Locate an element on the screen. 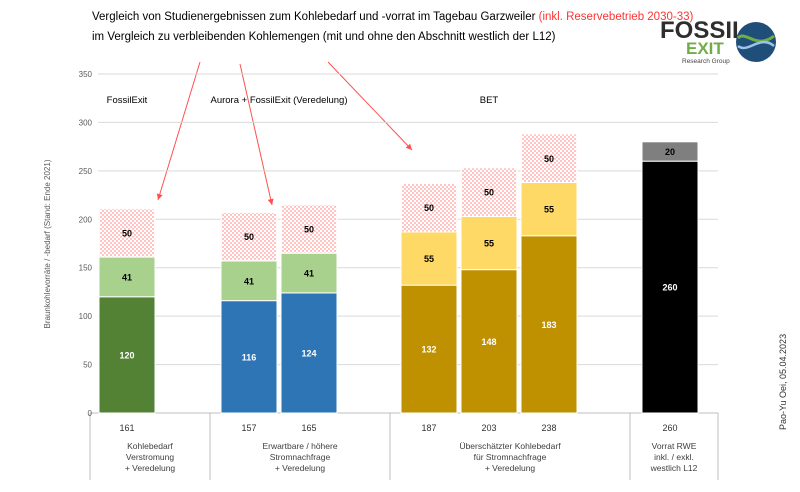 Image resolution: width=800 pixels, height=492 pixels. logo-word-exit: EXIT is located at coordinates (705, 48).